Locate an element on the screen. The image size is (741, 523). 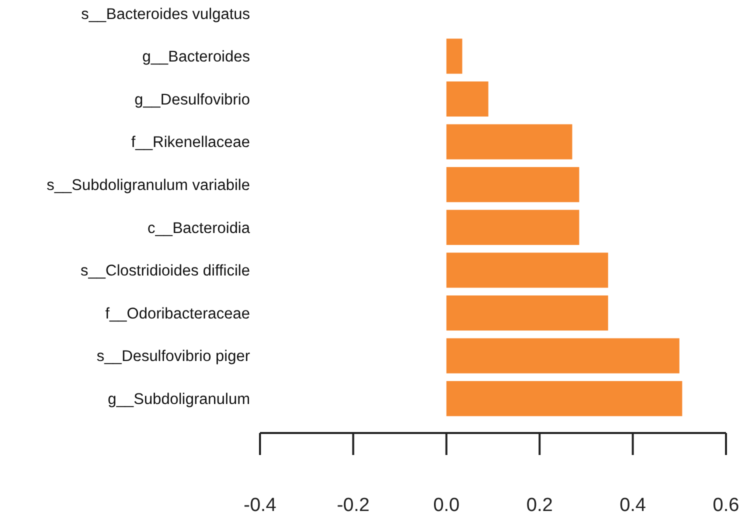
y-tick-label: f__Odoribacteraceae is located at coordinates (177, 313).